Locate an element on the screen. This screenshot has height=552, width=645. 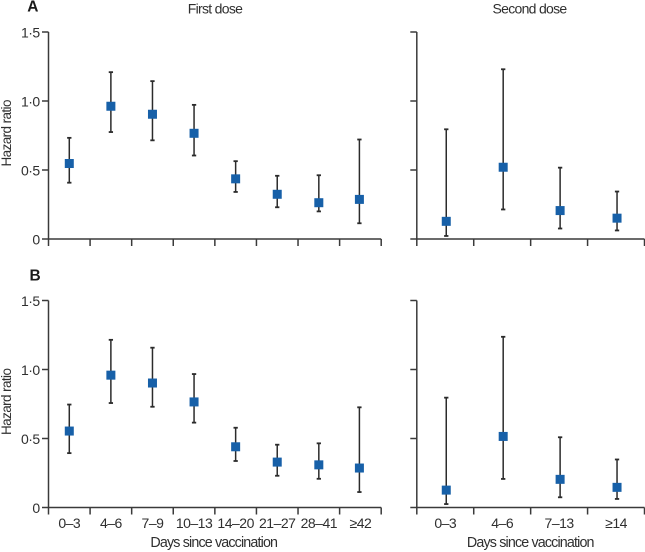
svg-text: ≥42 is located at coordinates (361, 523).